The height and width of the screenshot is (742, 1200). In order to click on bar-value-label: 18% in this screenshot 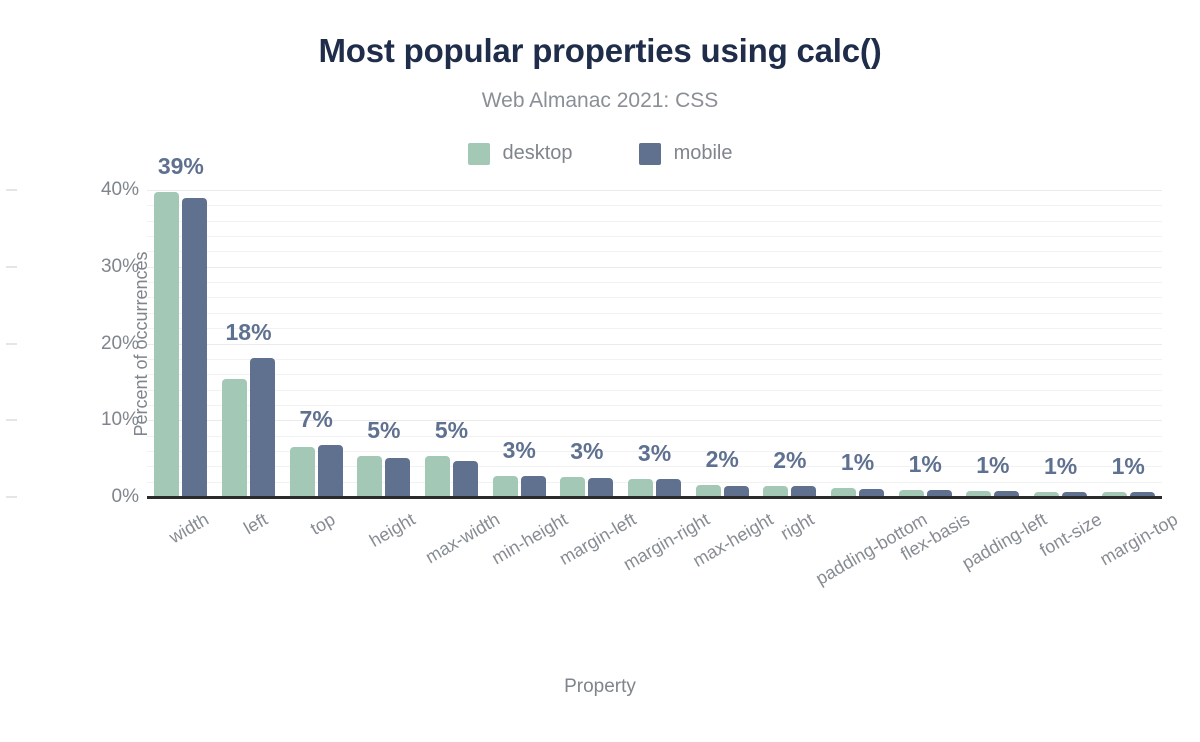, I will do `click(248, 332)`.